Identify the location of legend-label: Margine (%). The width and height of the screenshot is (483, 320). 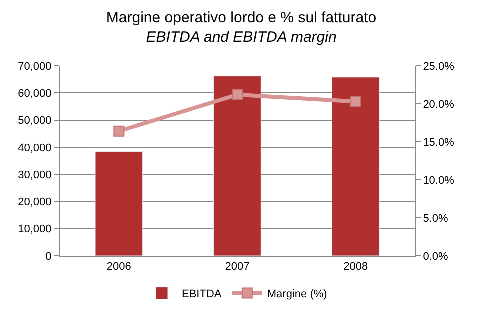
(297, 294).